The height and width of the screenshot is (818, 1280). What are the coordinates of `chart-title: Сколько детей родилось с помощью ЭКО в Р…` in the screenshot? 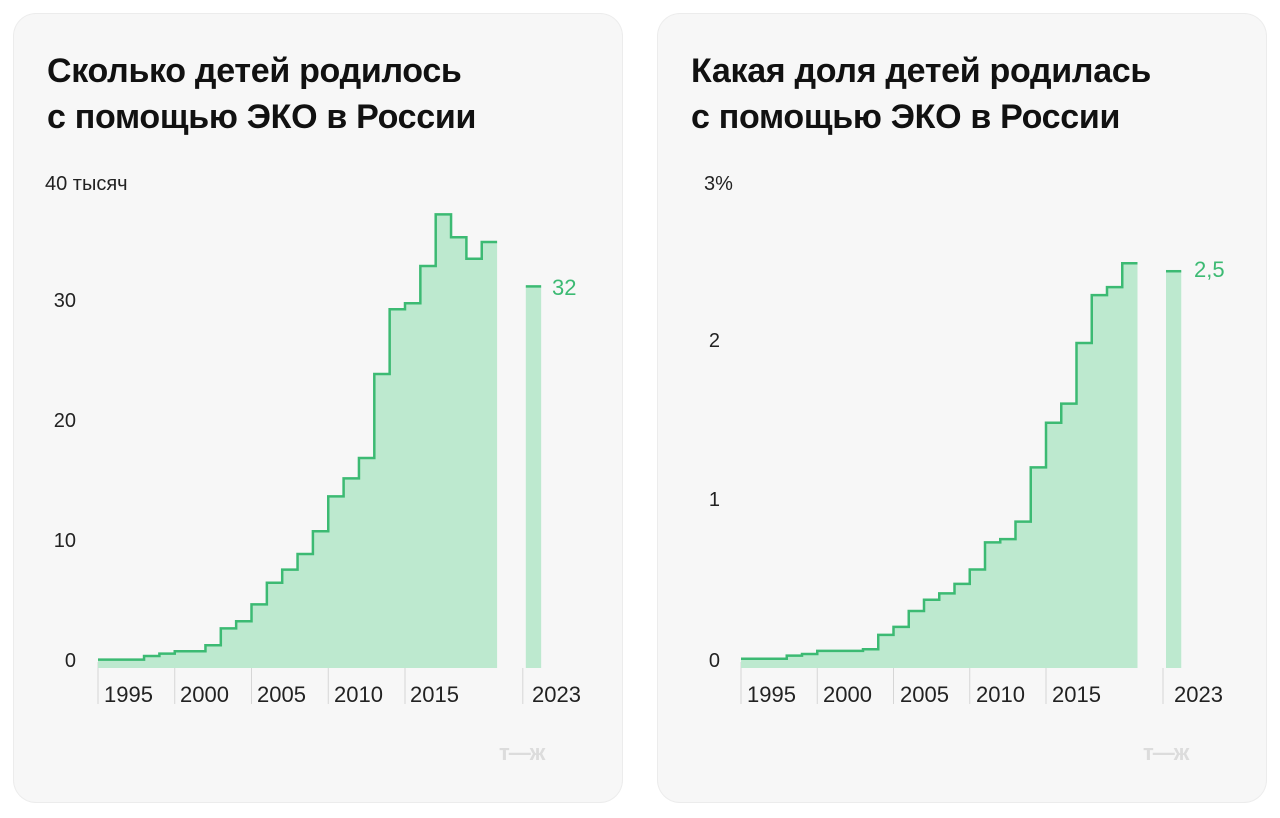 It's located at (327, 94).